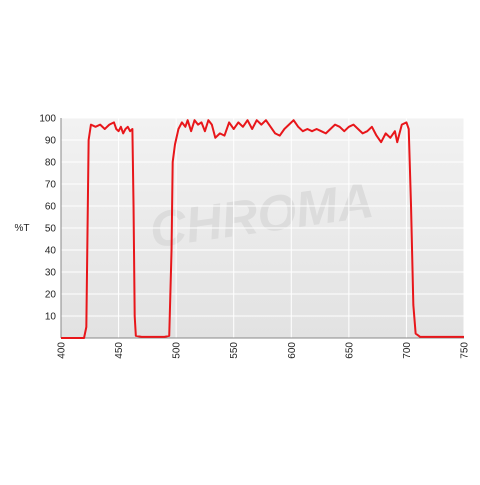 The width and height of the screenshot is (480, 485). Describe the element at coordinates (62, 350) in the screenshot. I see `x-tick-label: 400` at that location.